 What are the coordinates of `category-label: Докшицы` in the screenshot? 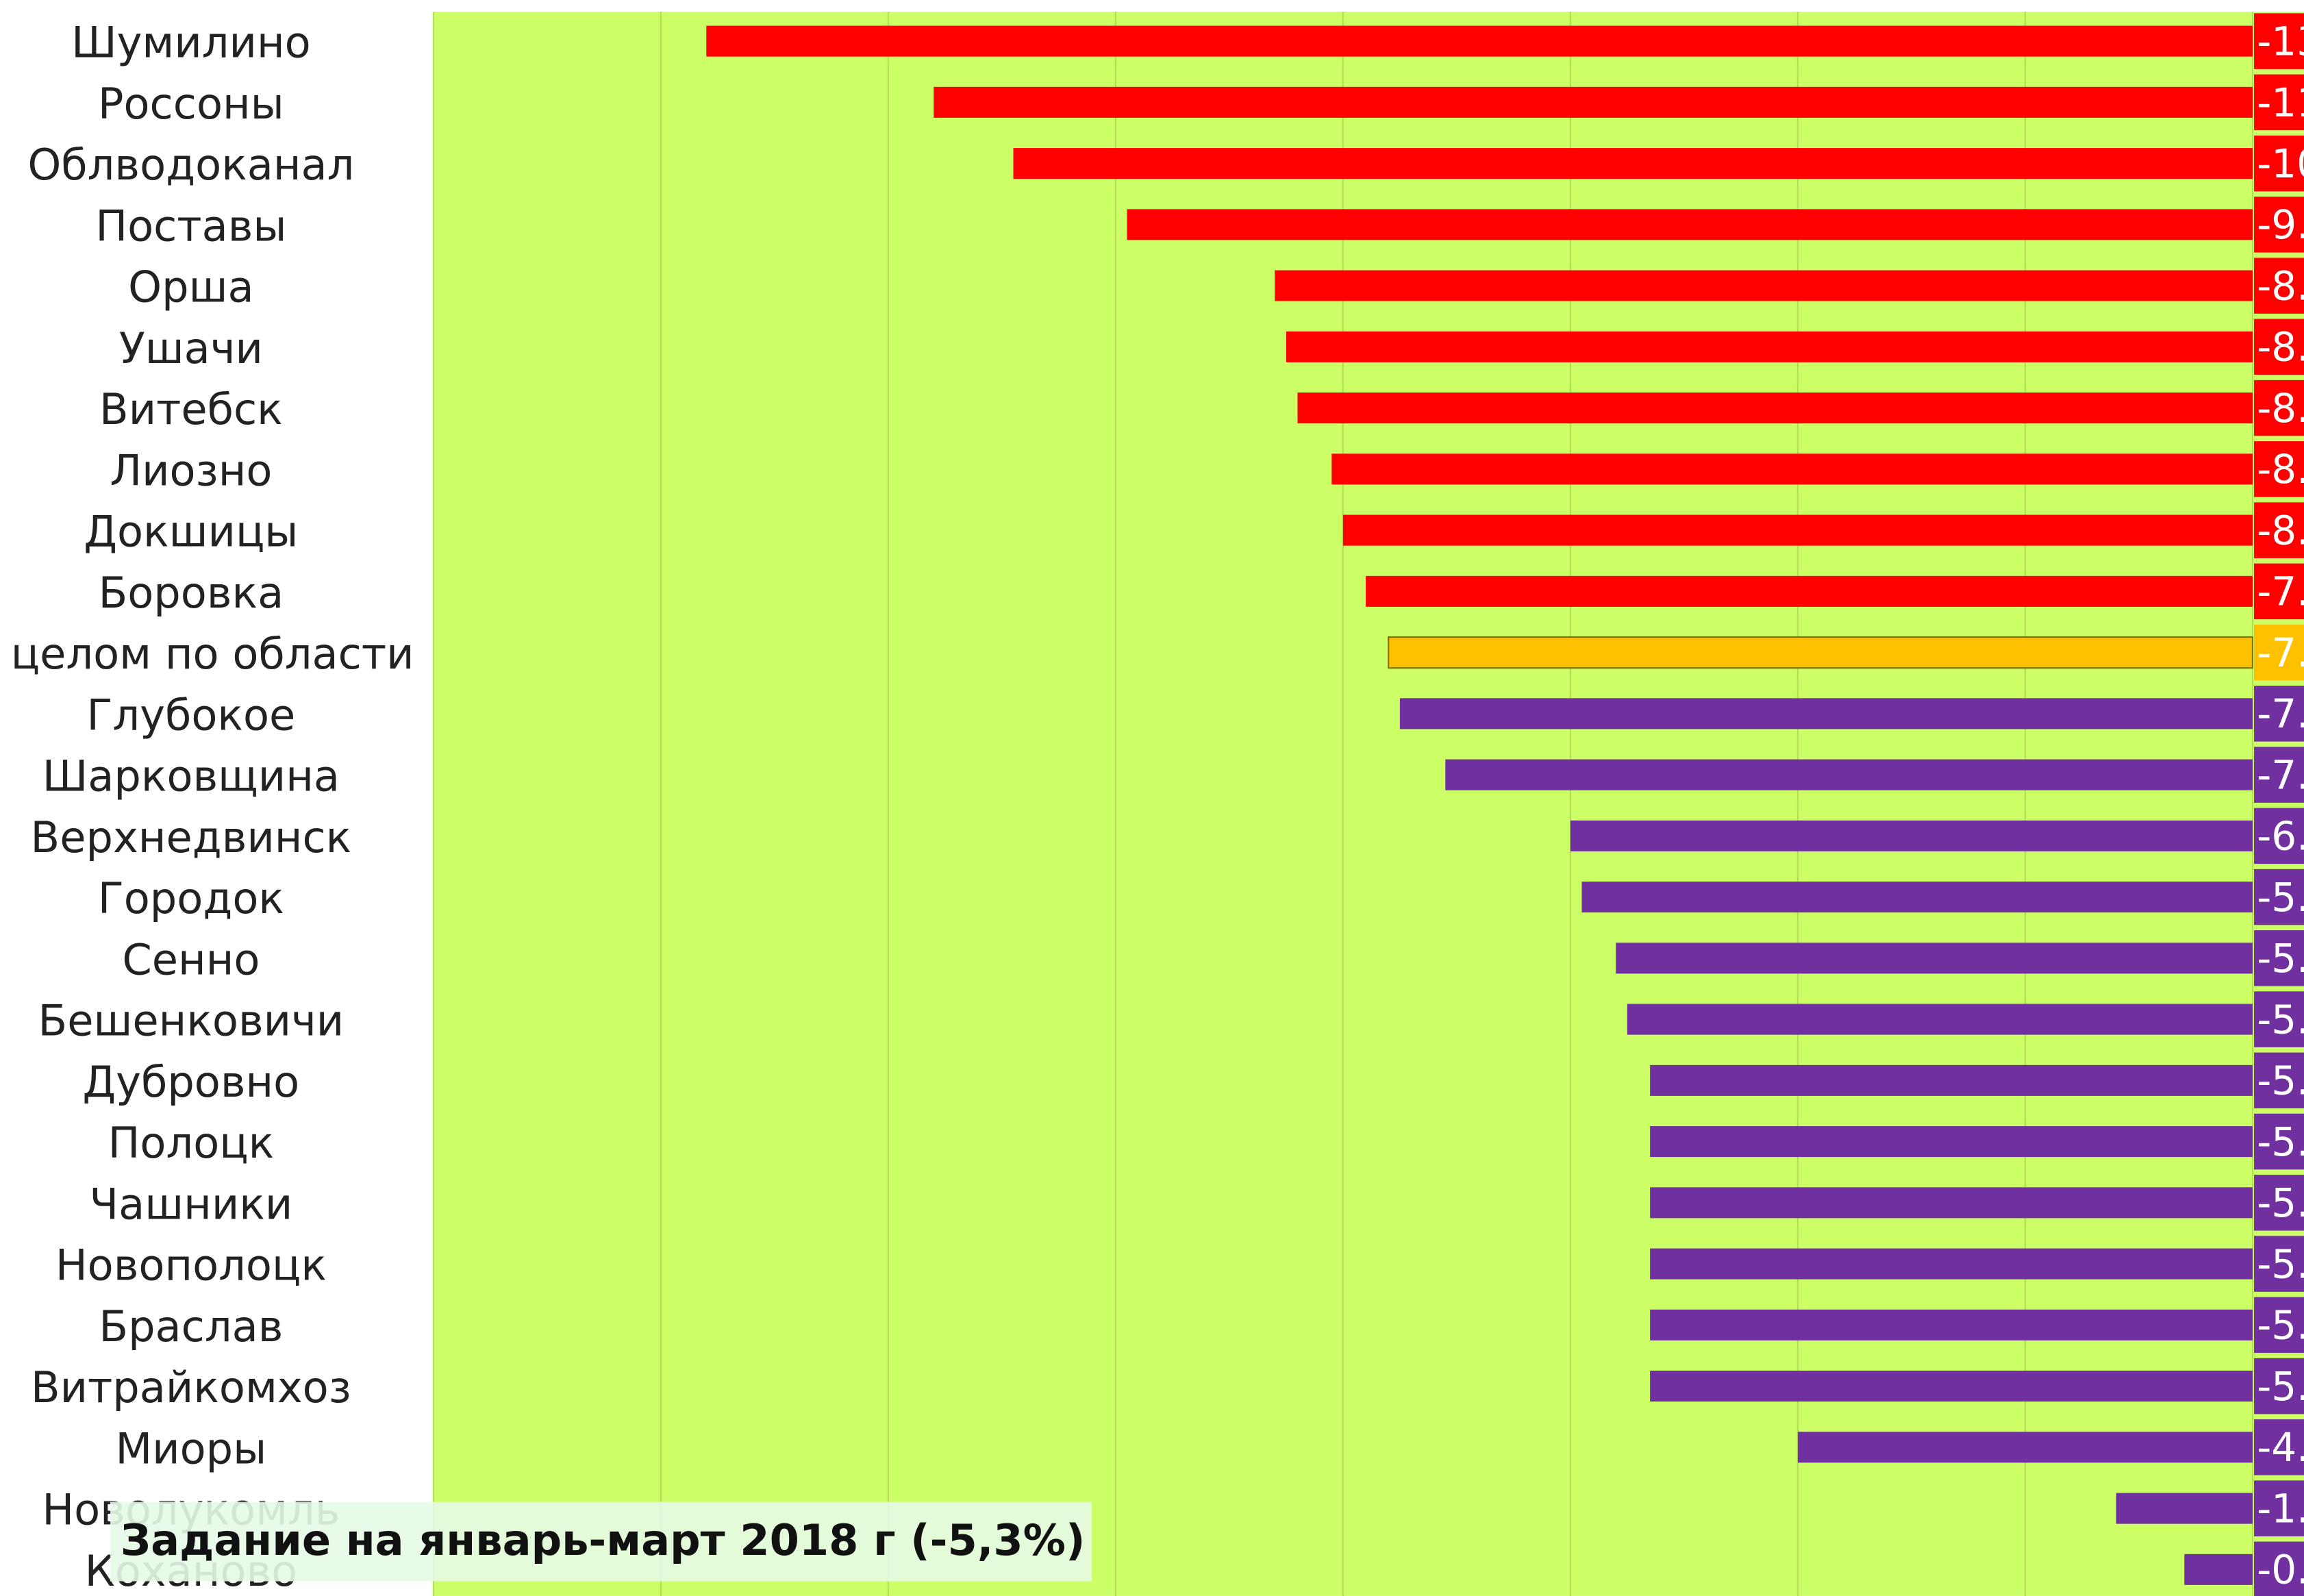 It's located at (191, 532).